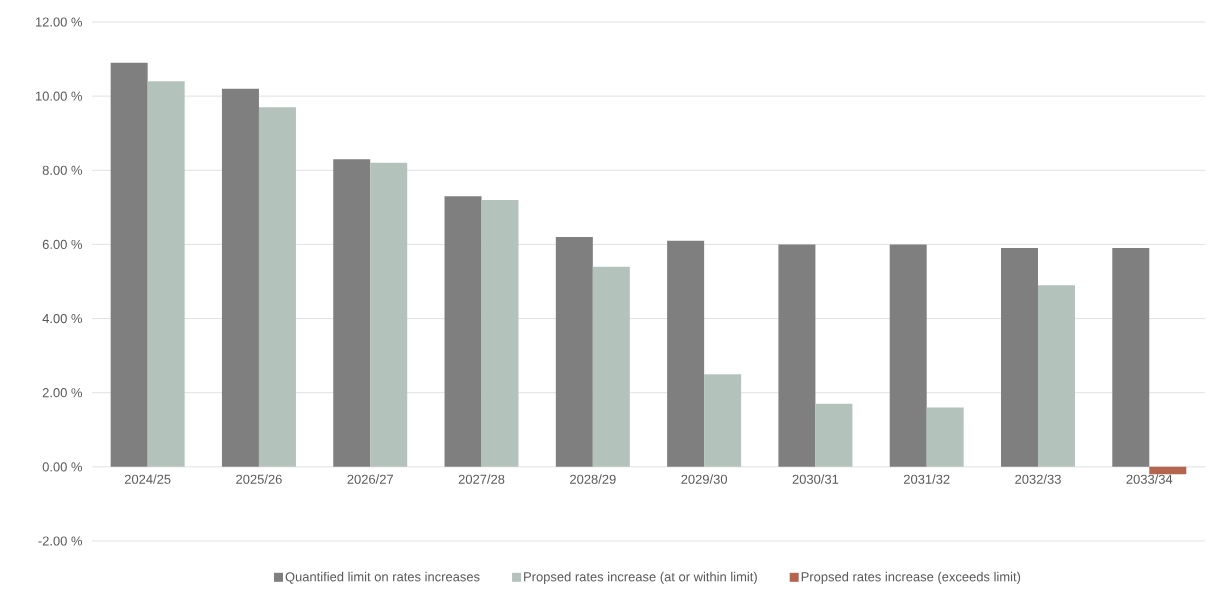 Image resolution: width=1223 pixels, height=598 pixels. What do you see at coordinates (704, 479) in the screenshot?
I see `x-tick-label: 2029/30` at bounding box center [704, 479].